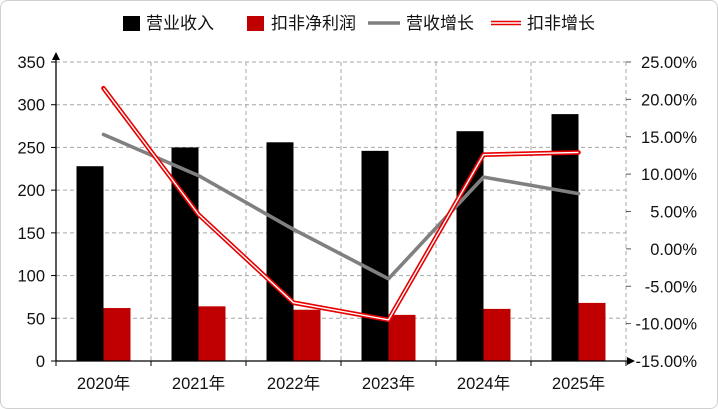 Image resolution: width=718 pixels, height=409 pixels. I want to click on left-axis-tick-label-3: 150, so click(31, 234).